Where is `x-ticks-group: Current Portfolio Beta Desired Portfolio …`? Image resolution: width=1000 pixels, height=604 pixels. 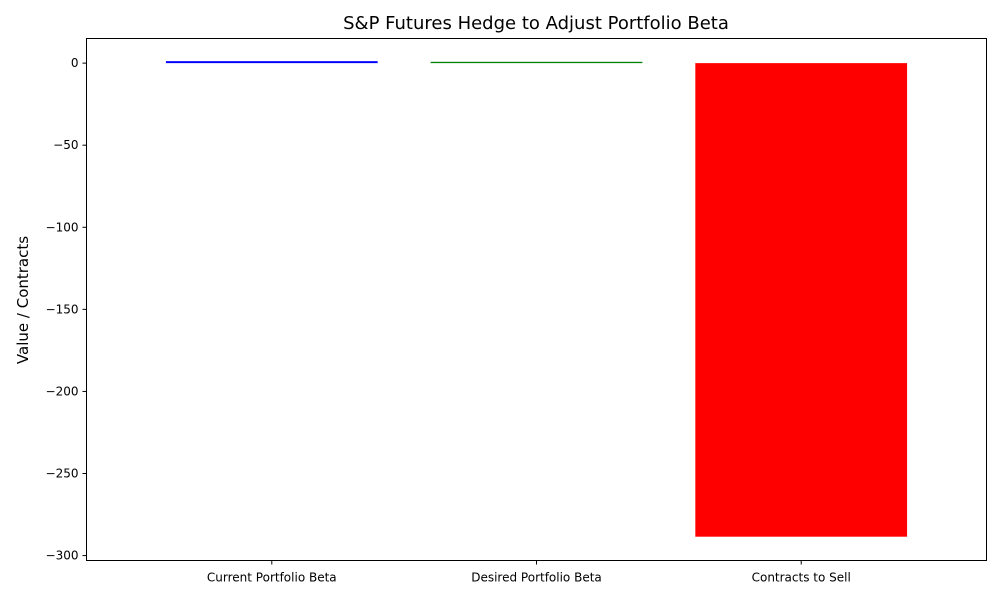
x-ticks-group: Current Portfolio Beta Desired Portfolio … is located at coordinates (529, 572).